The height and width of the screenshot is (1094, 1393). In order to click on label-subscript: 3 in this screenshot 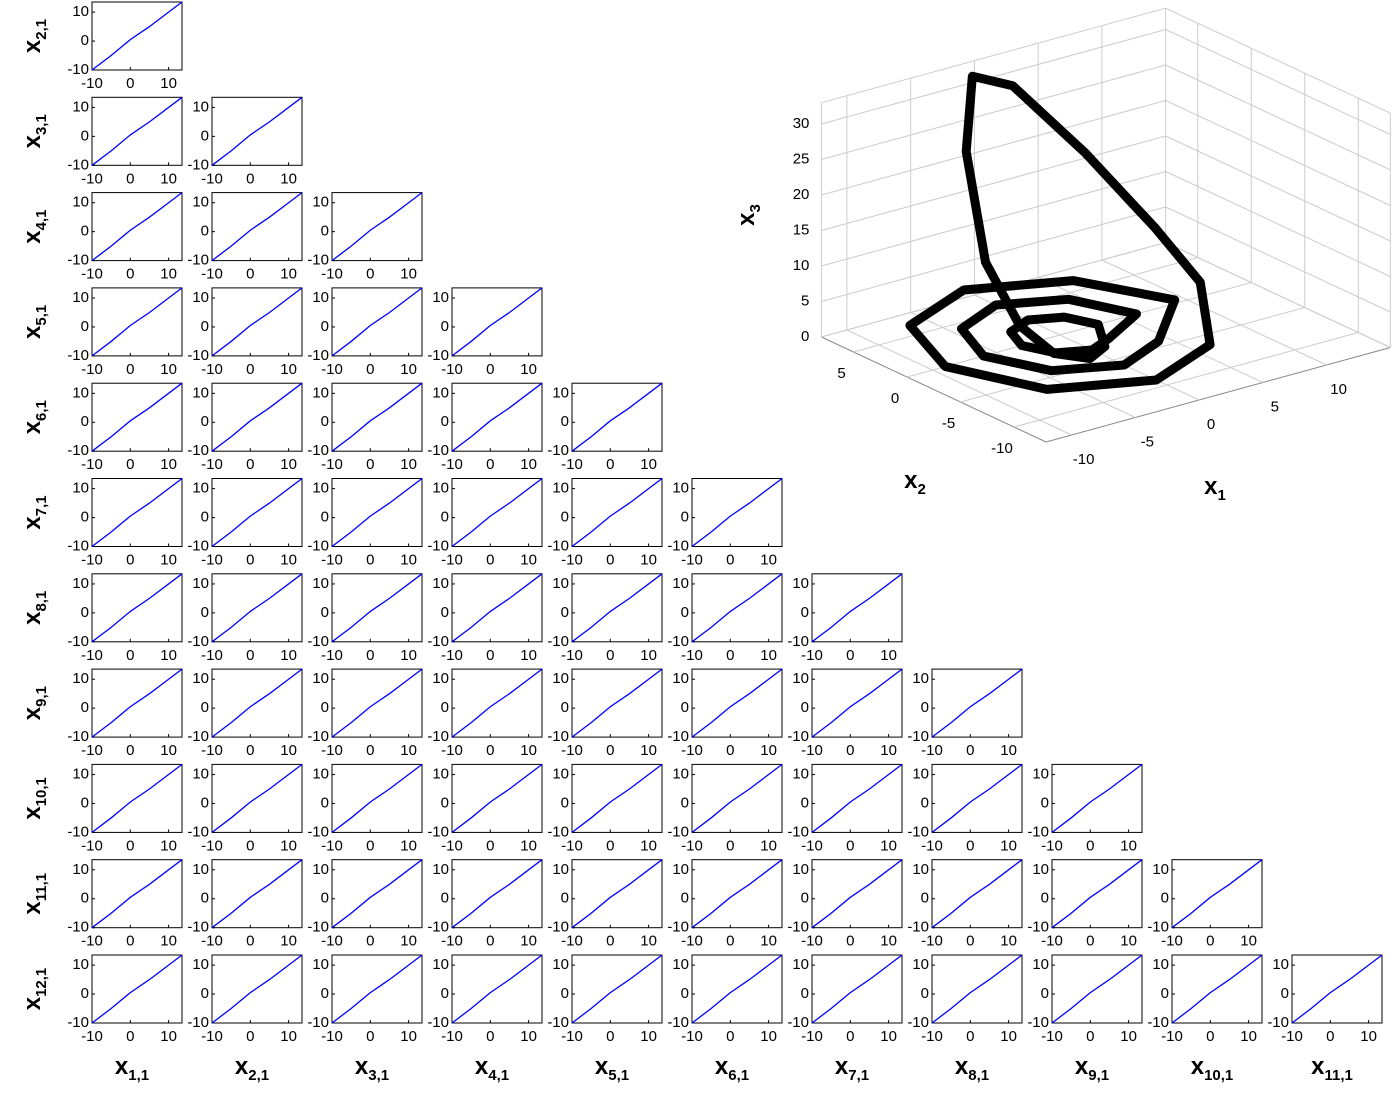, I will do `click(755, 208)`.